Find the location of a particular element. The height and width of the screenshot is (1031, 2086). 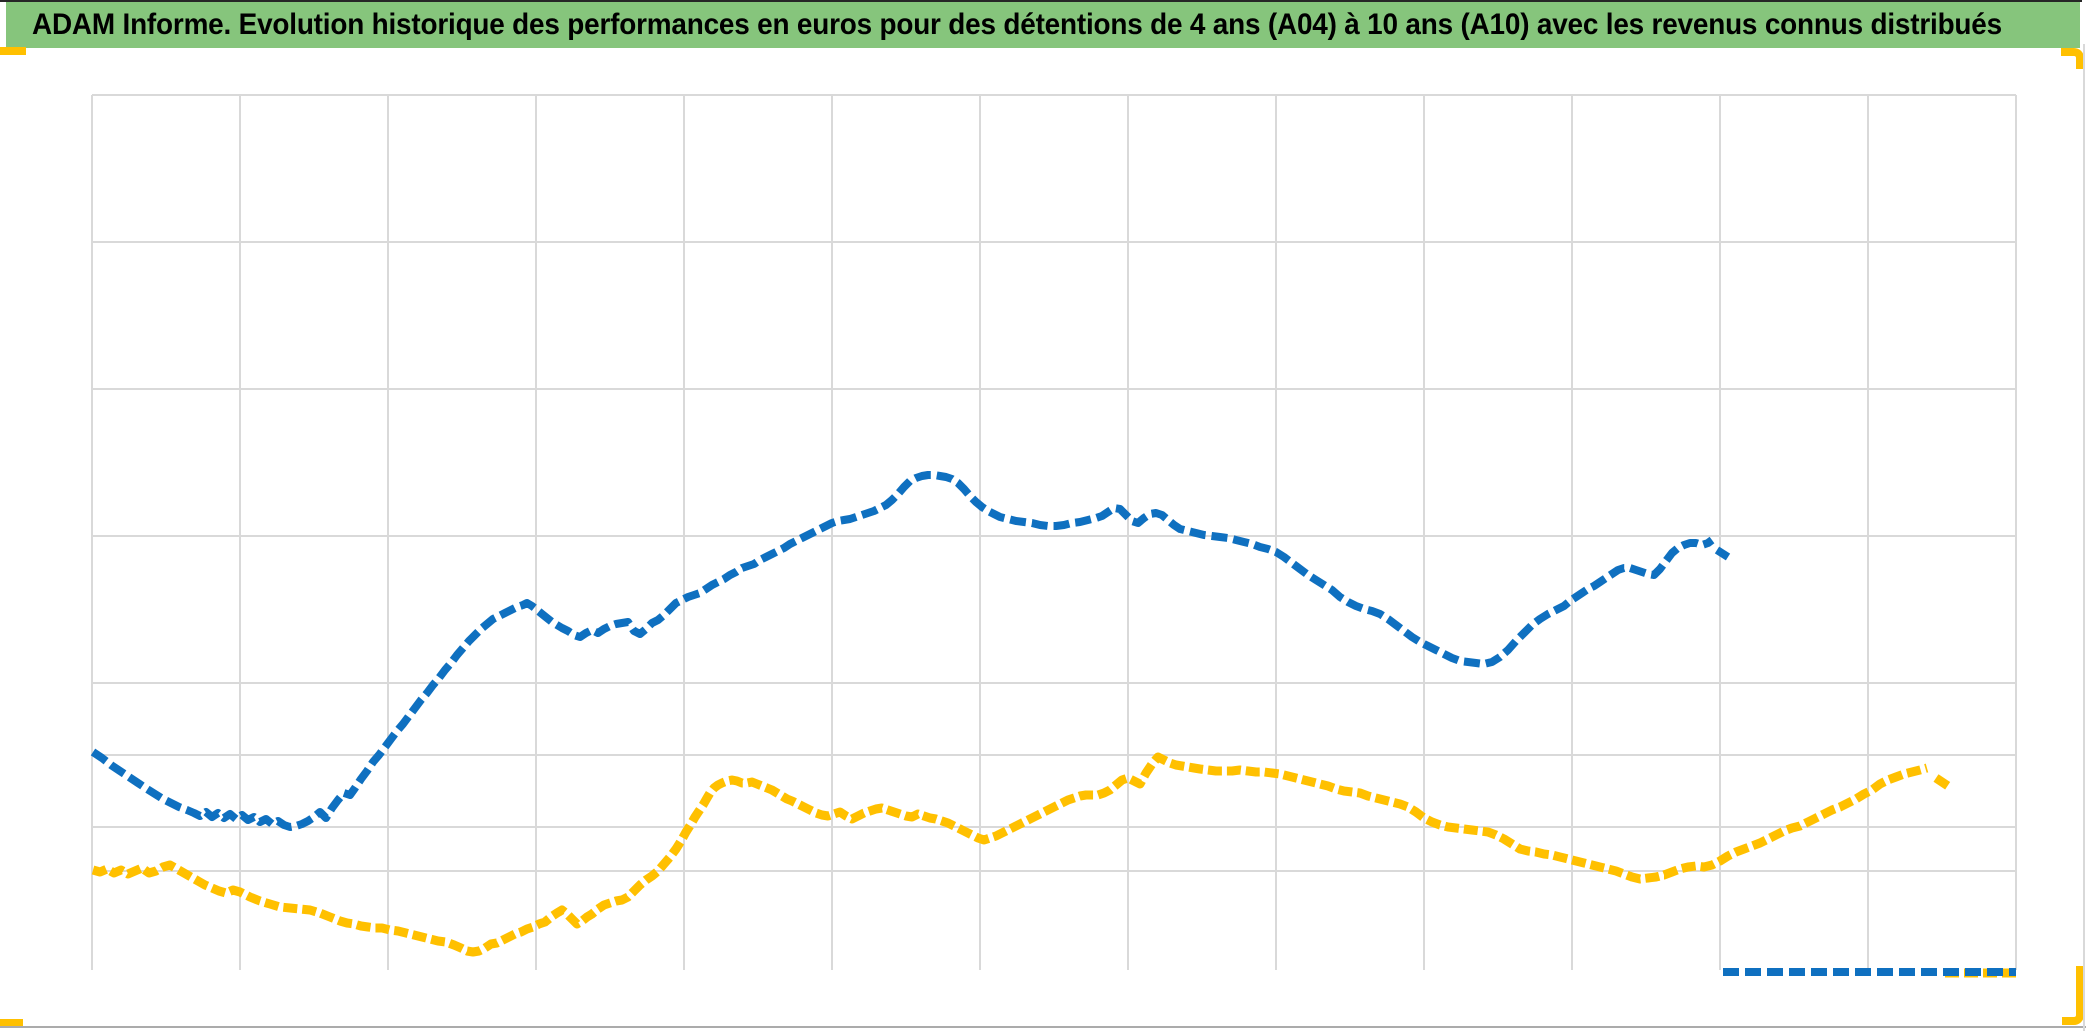

yellow-frame-corner-bottom-right is located at coordinates (2073, 995).